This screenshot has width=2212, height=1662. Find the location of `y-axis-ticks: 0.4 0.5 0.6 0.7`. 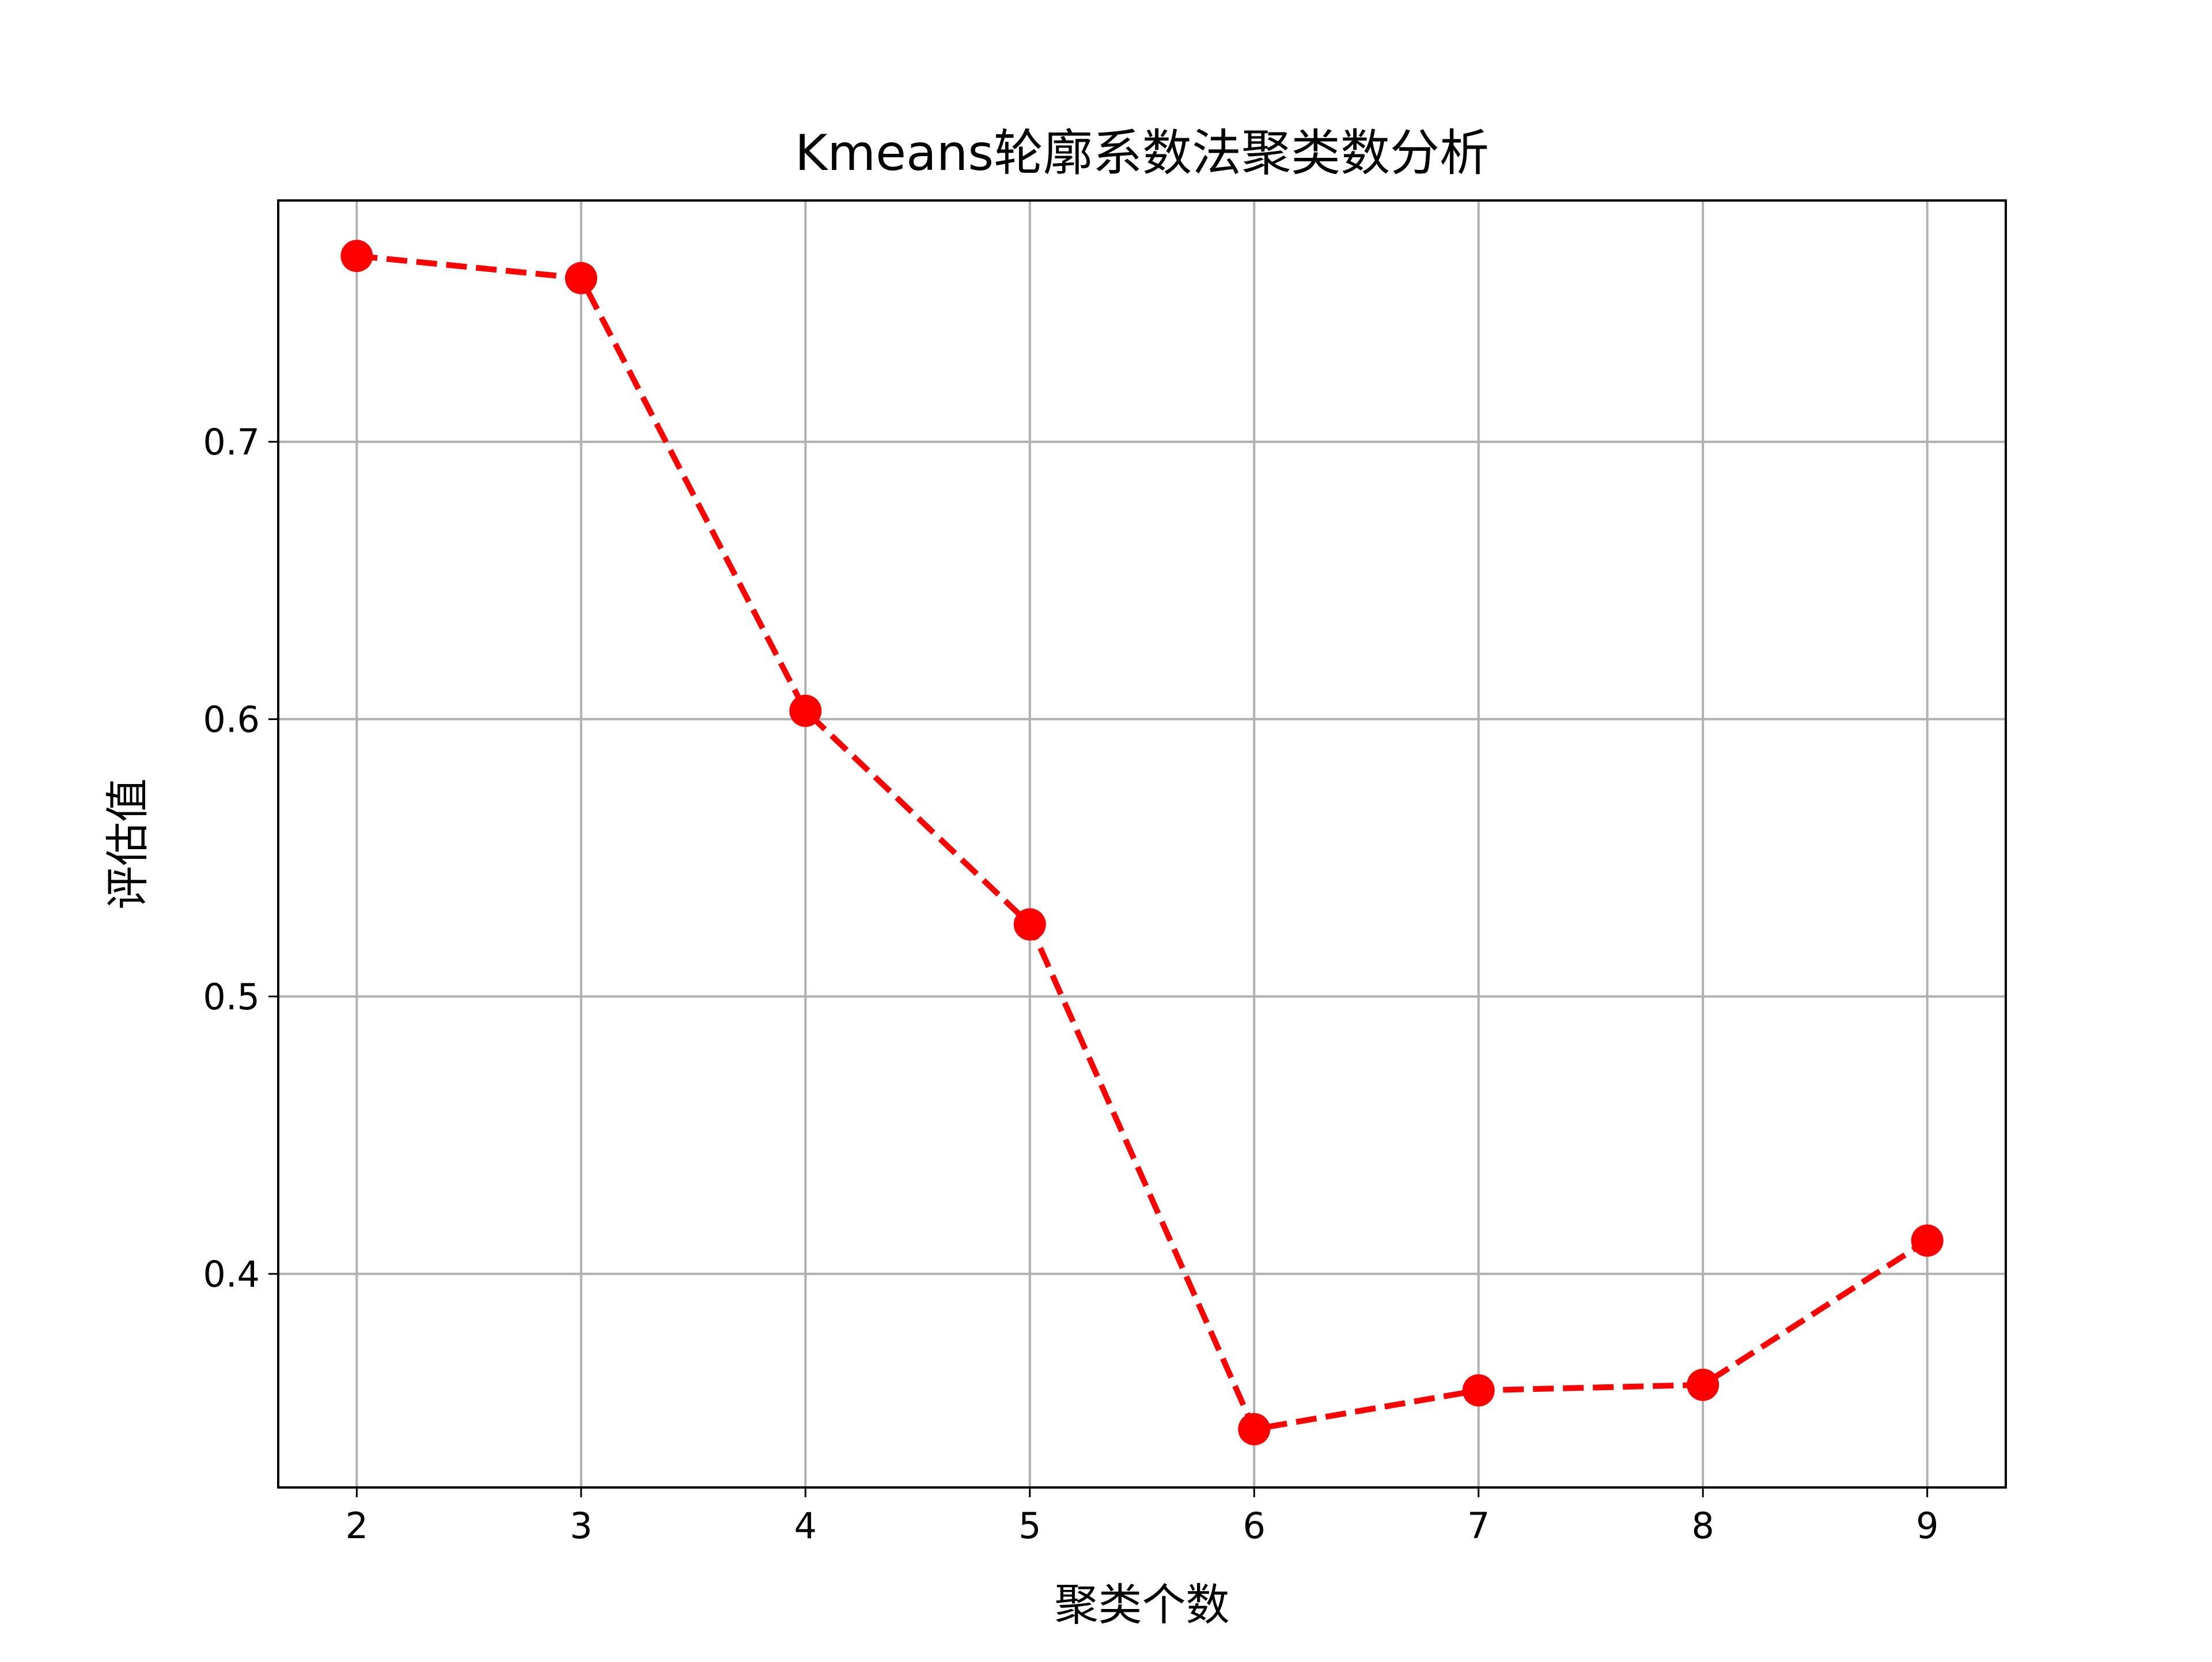

y-axis-ticks: 0.4 0.5 0.6 0.7 is located at coordinates (240, 858).